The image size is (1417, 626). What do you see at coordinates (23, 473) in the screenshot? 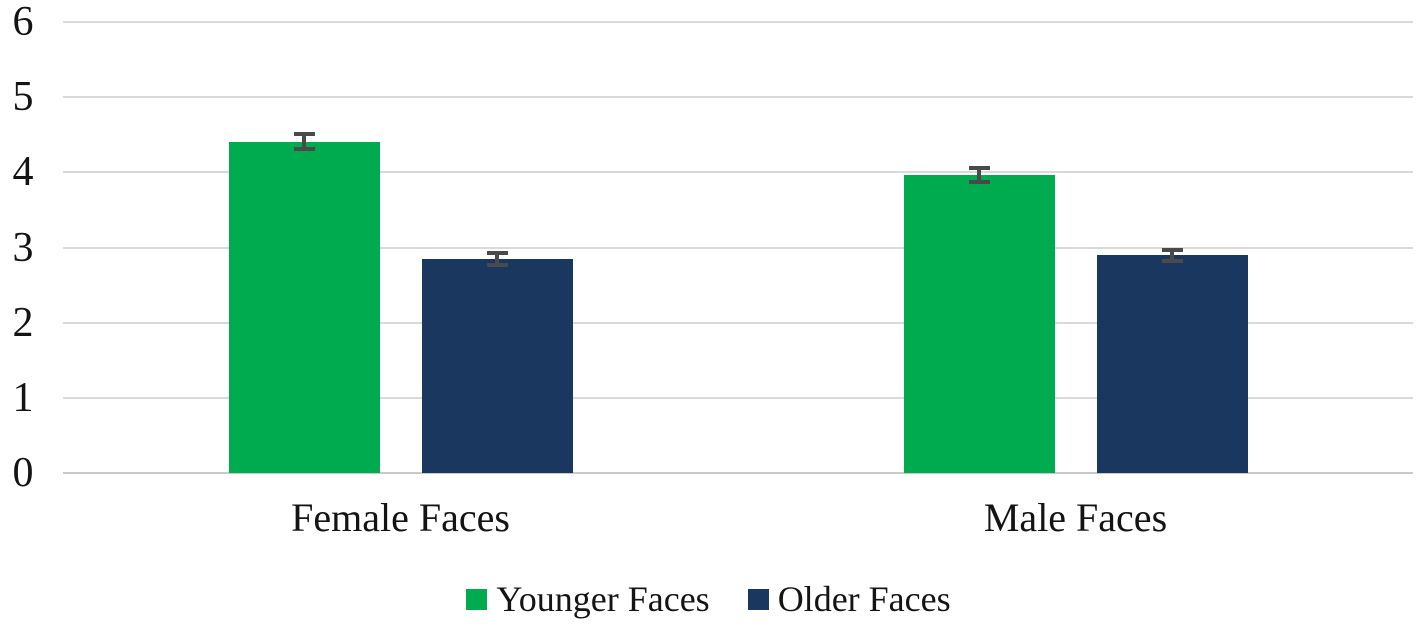
I see `y-tick-label-0: 0` at bounding box center [23, 473].